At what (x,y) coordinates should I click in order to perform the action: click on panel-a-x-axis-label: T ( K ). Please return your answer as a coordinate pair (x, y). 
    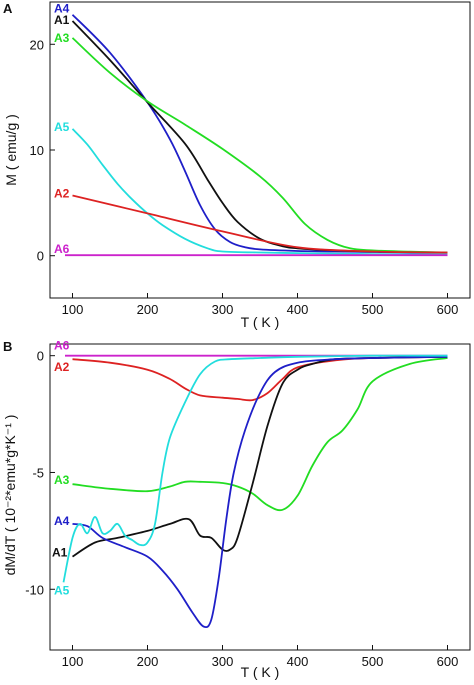
    Looking at the image, I should click on (260, 322).